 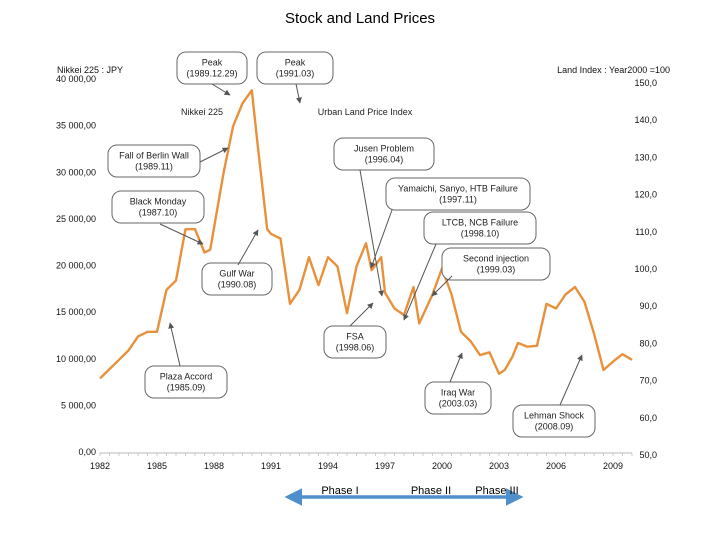 I want to click on callout-text: (1999.03), so click(x=496, y=270).